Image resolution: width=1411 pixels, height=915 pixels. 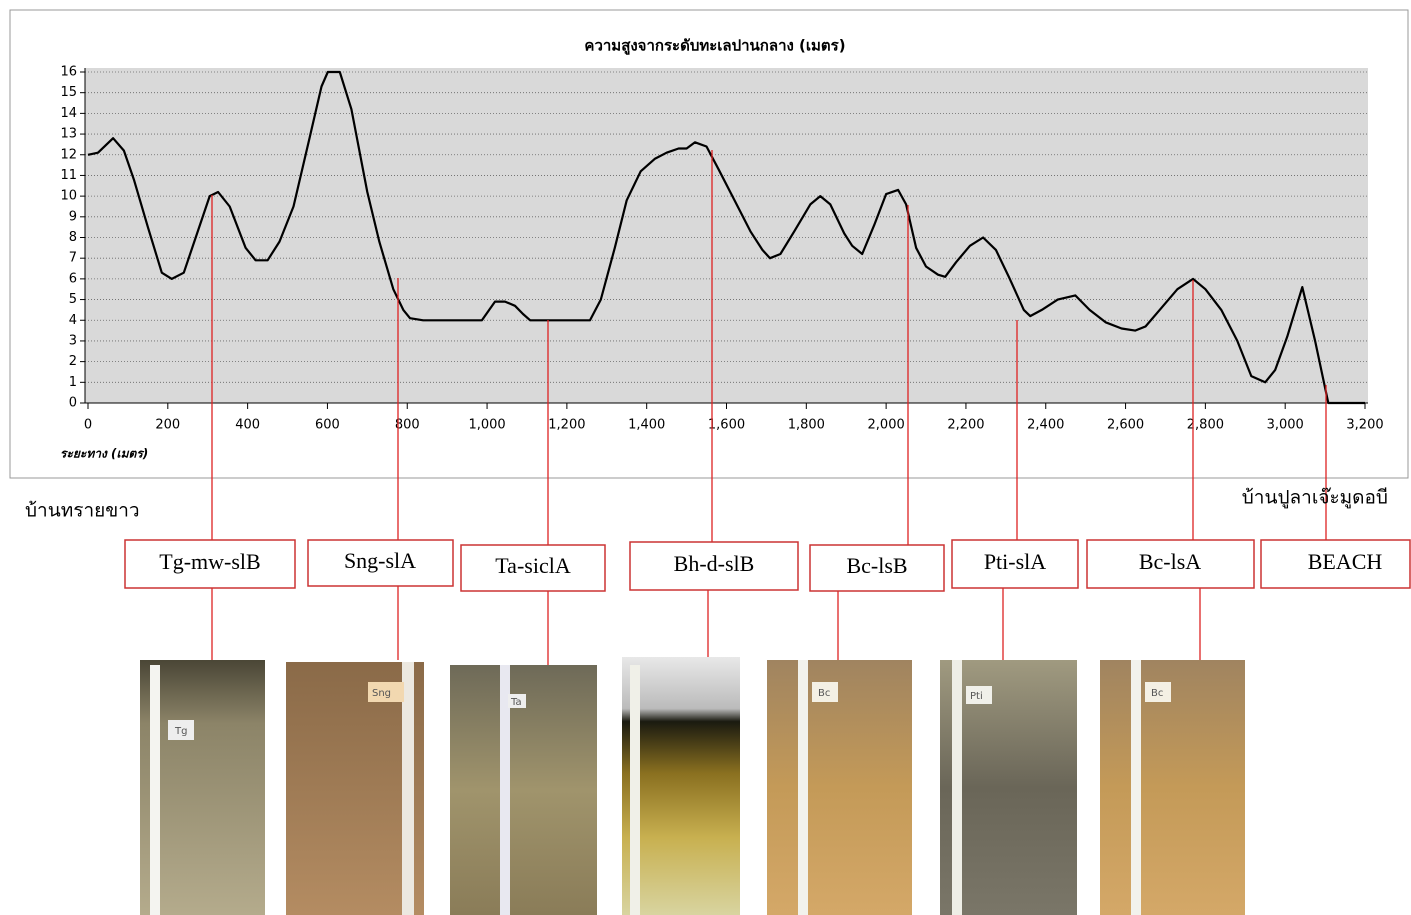 I want to click on photo-tag: Sng, so click(x=381, y=693).